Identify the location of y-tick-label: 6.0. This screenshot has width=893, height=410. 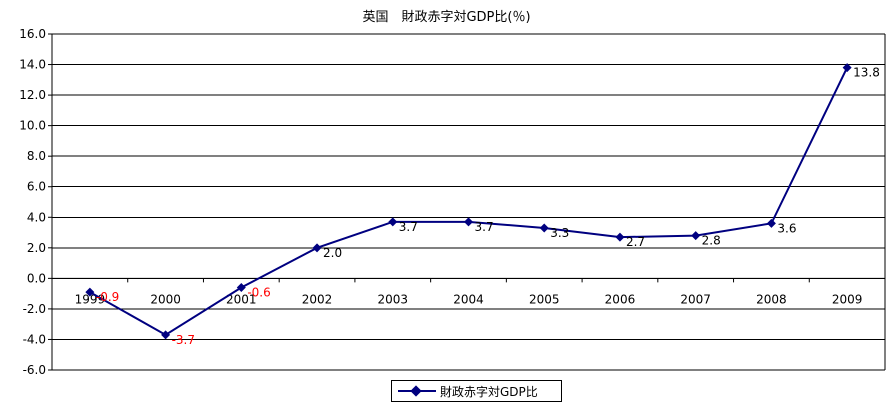
(36, 187).